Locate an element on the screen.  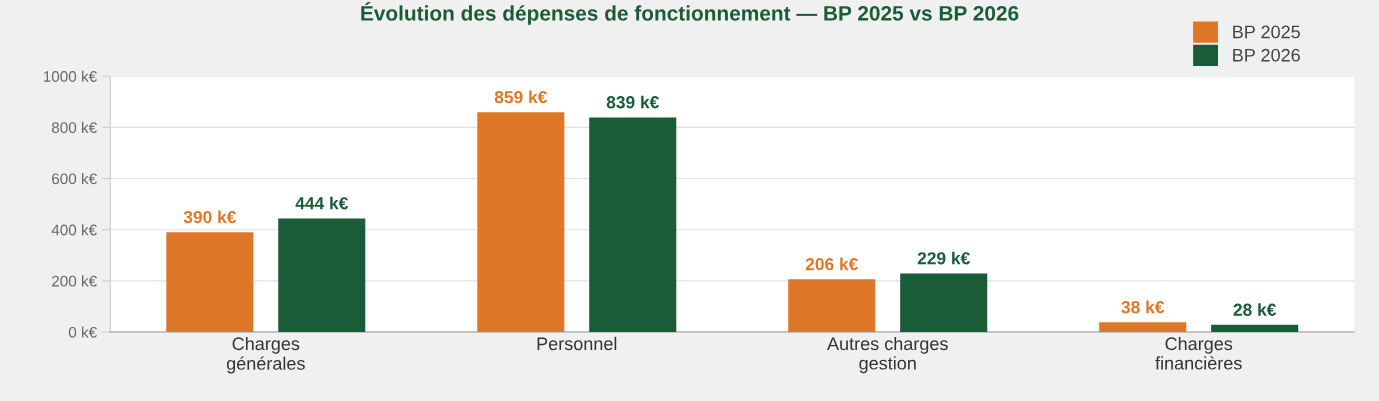
y-tick-label: 200 k€ is located at coordinates (74, 281).